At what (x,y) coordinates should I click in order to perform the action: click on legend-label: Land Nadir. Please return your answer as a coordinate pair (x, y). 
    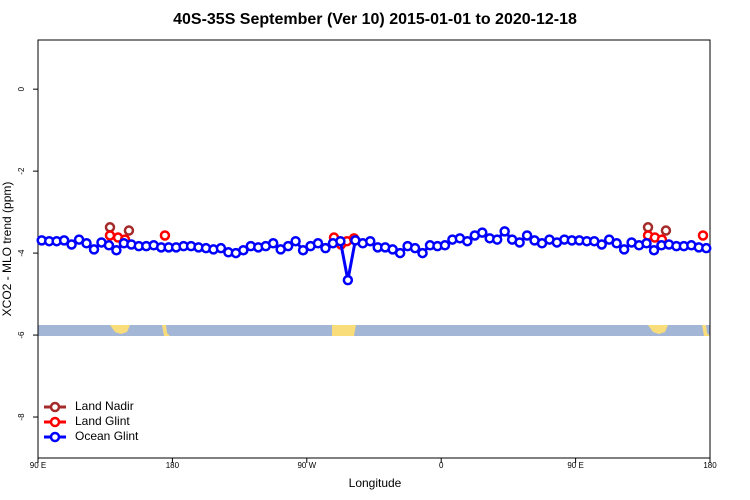
    Looking at the image, I should click on (104, 406).